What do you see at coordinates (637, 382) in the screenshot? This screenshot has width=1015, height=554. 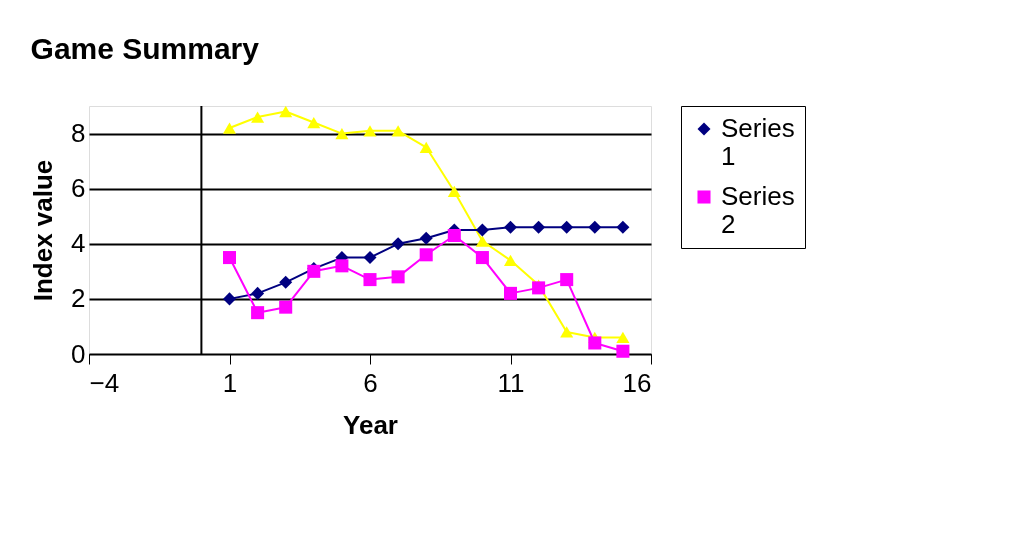 I see `x-tick-label: 16` at bounding box center [637, 382].